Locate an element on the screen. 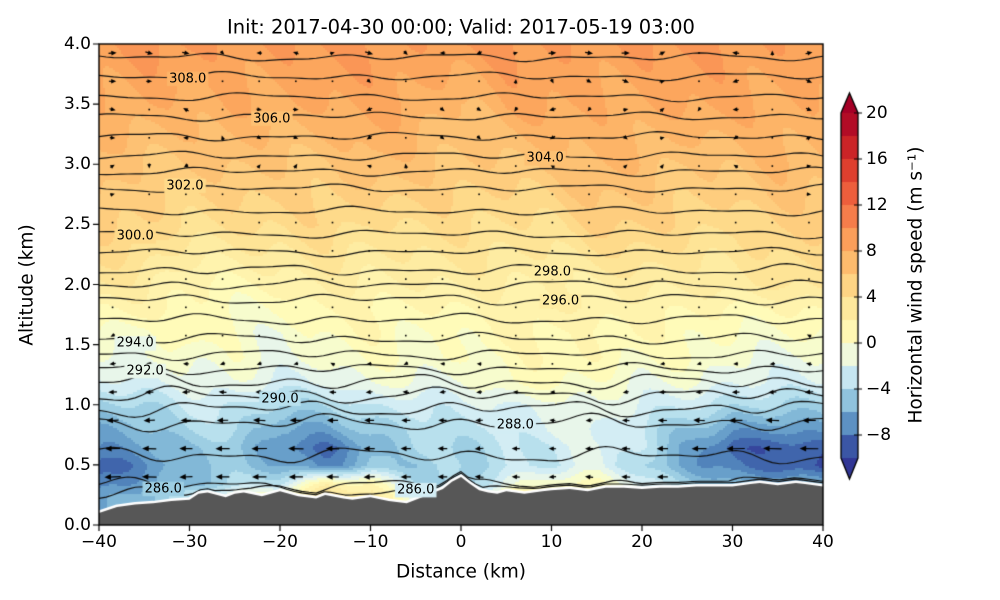 The height and width of the screenshot is (600, 1000). colorbar-tick-label: 20 is located at coordinates (877, 113).